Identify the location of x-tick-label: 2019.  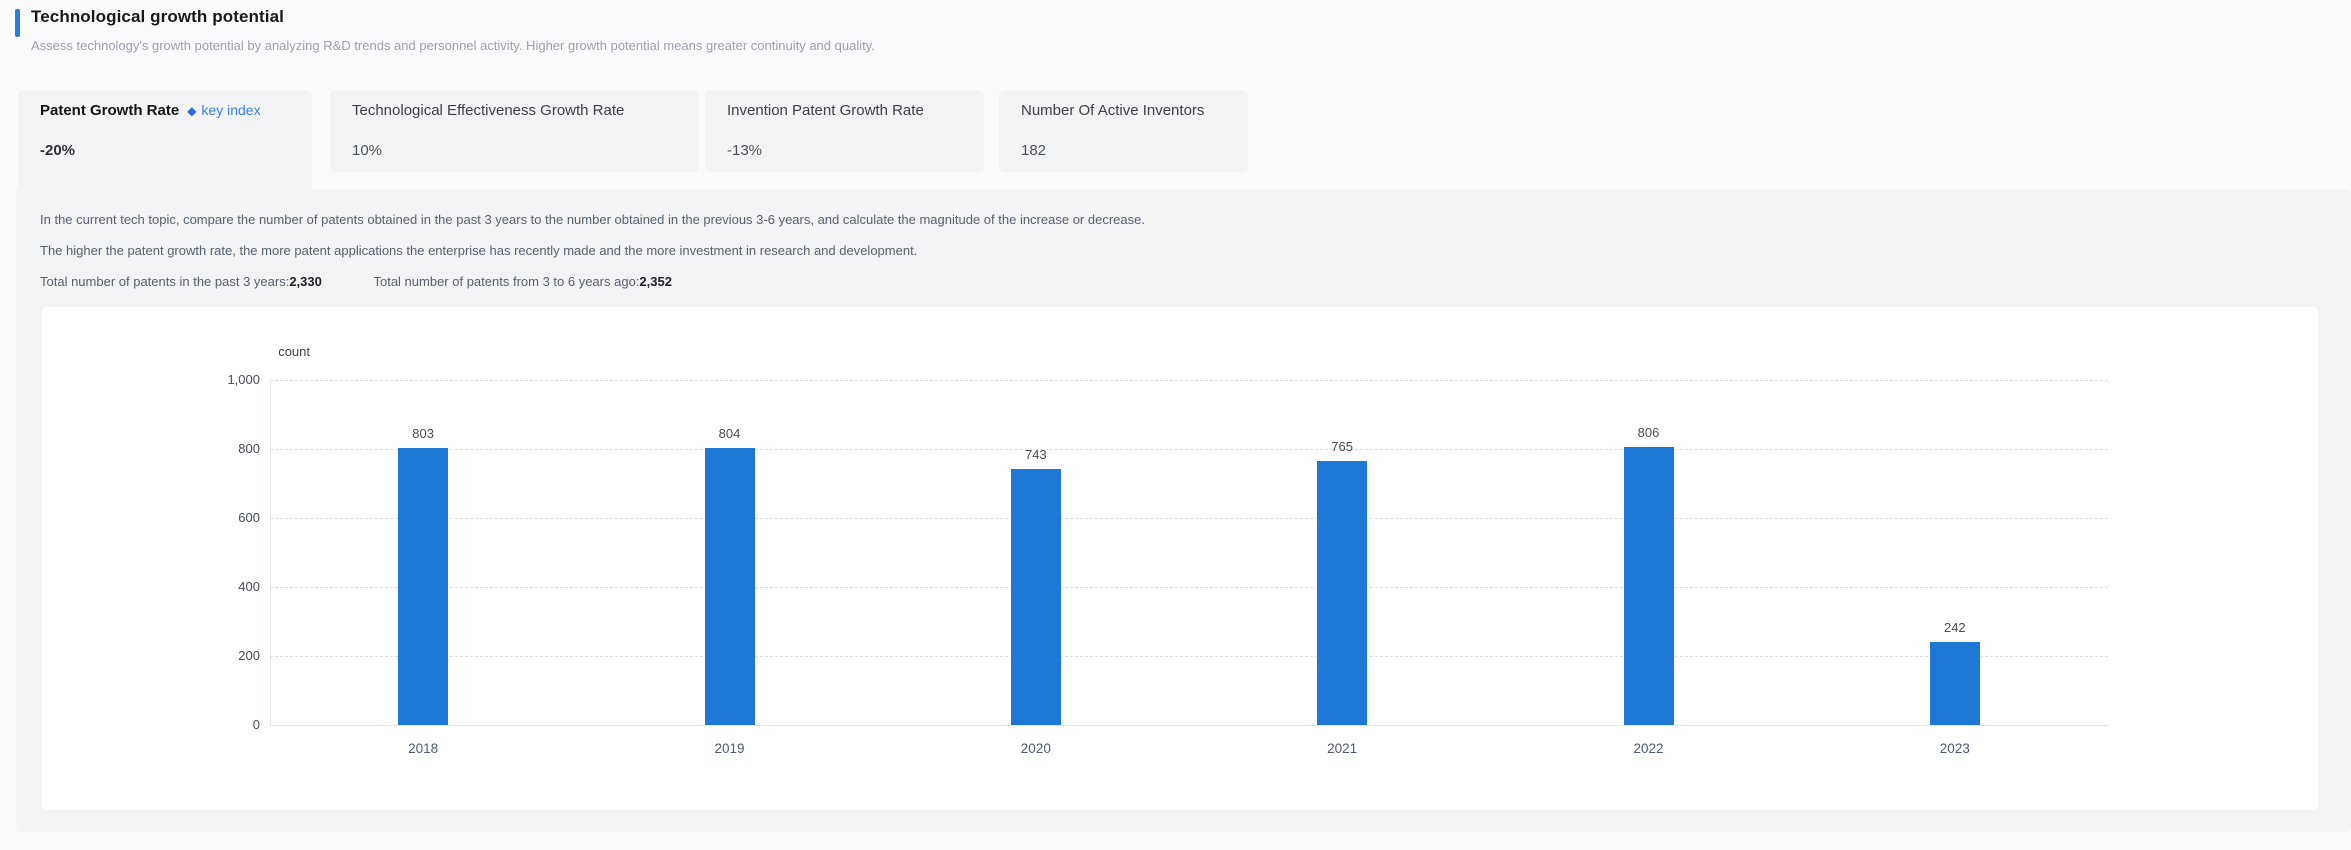
(729, 748).